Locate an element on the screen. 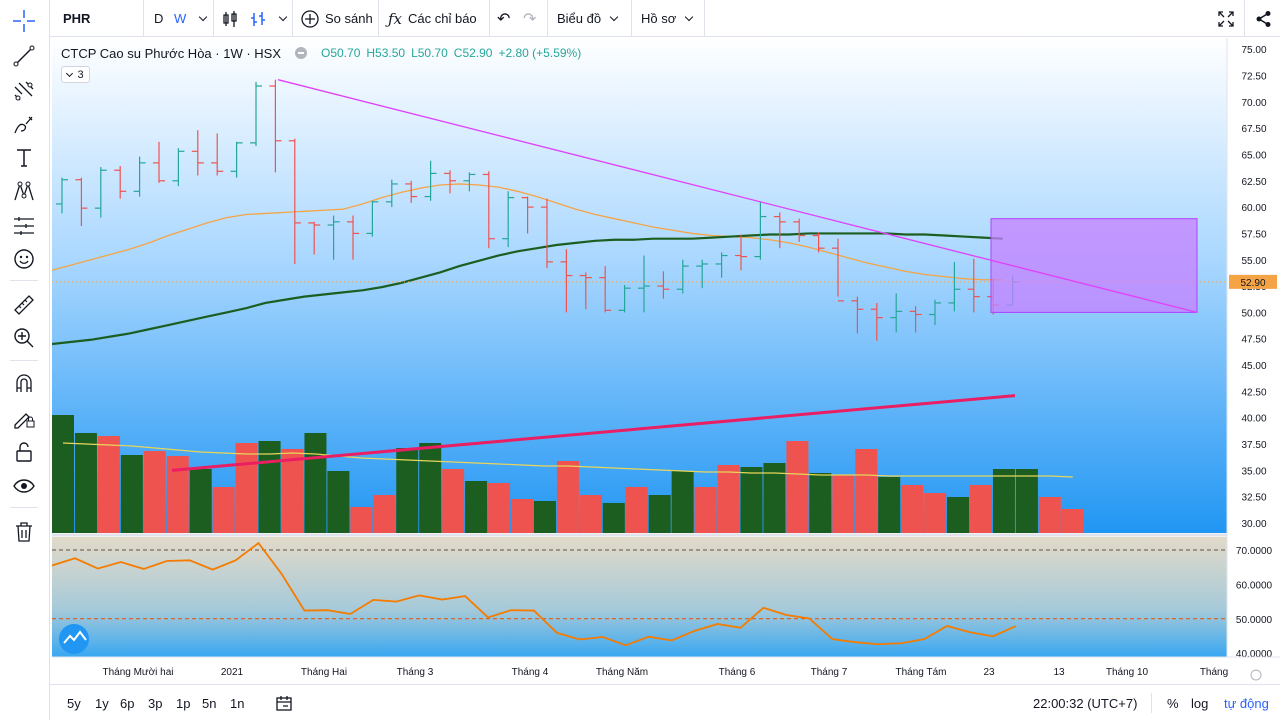  range-5y: 5y is located at coordinates (74, 703).